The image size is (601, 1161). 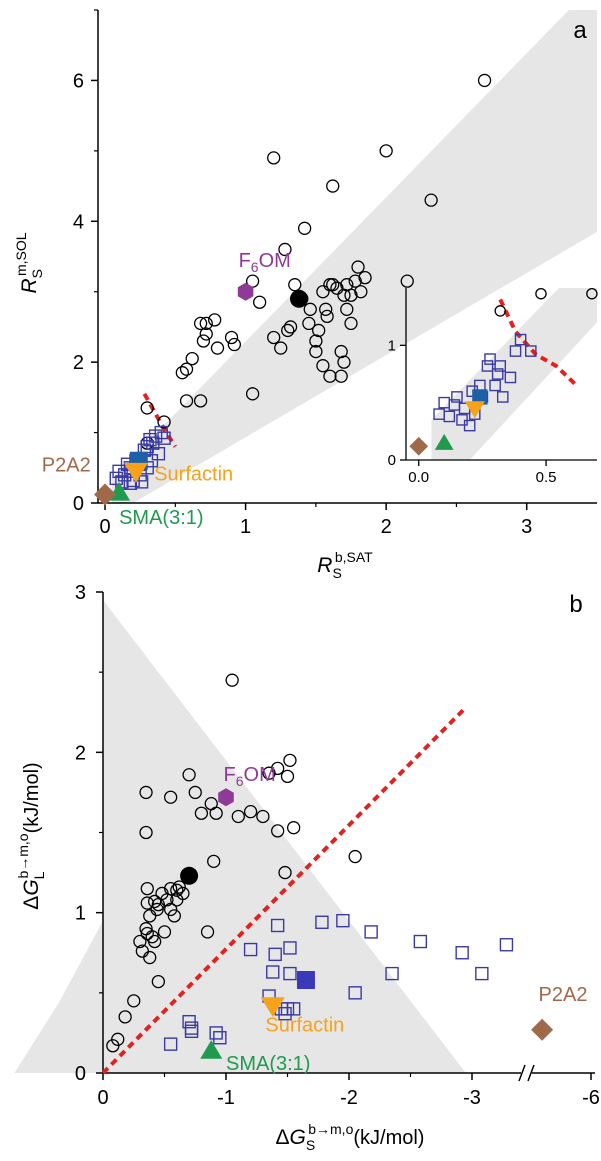 I want to click on annotation-text: F, so click(x=245, y=261).